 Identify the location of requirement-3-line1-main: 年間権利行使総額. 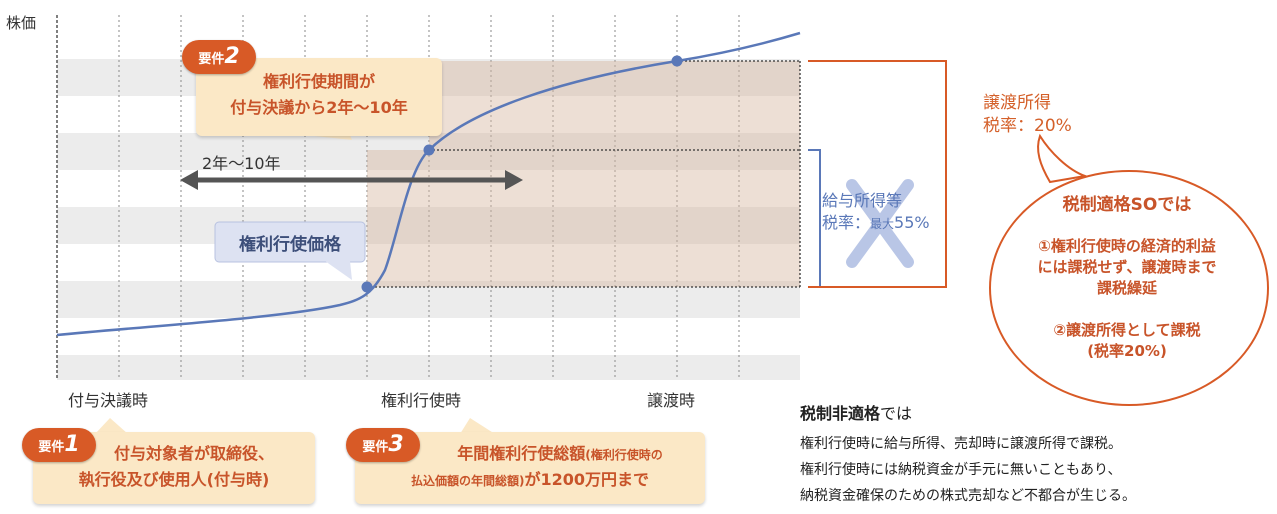
(521, 453).